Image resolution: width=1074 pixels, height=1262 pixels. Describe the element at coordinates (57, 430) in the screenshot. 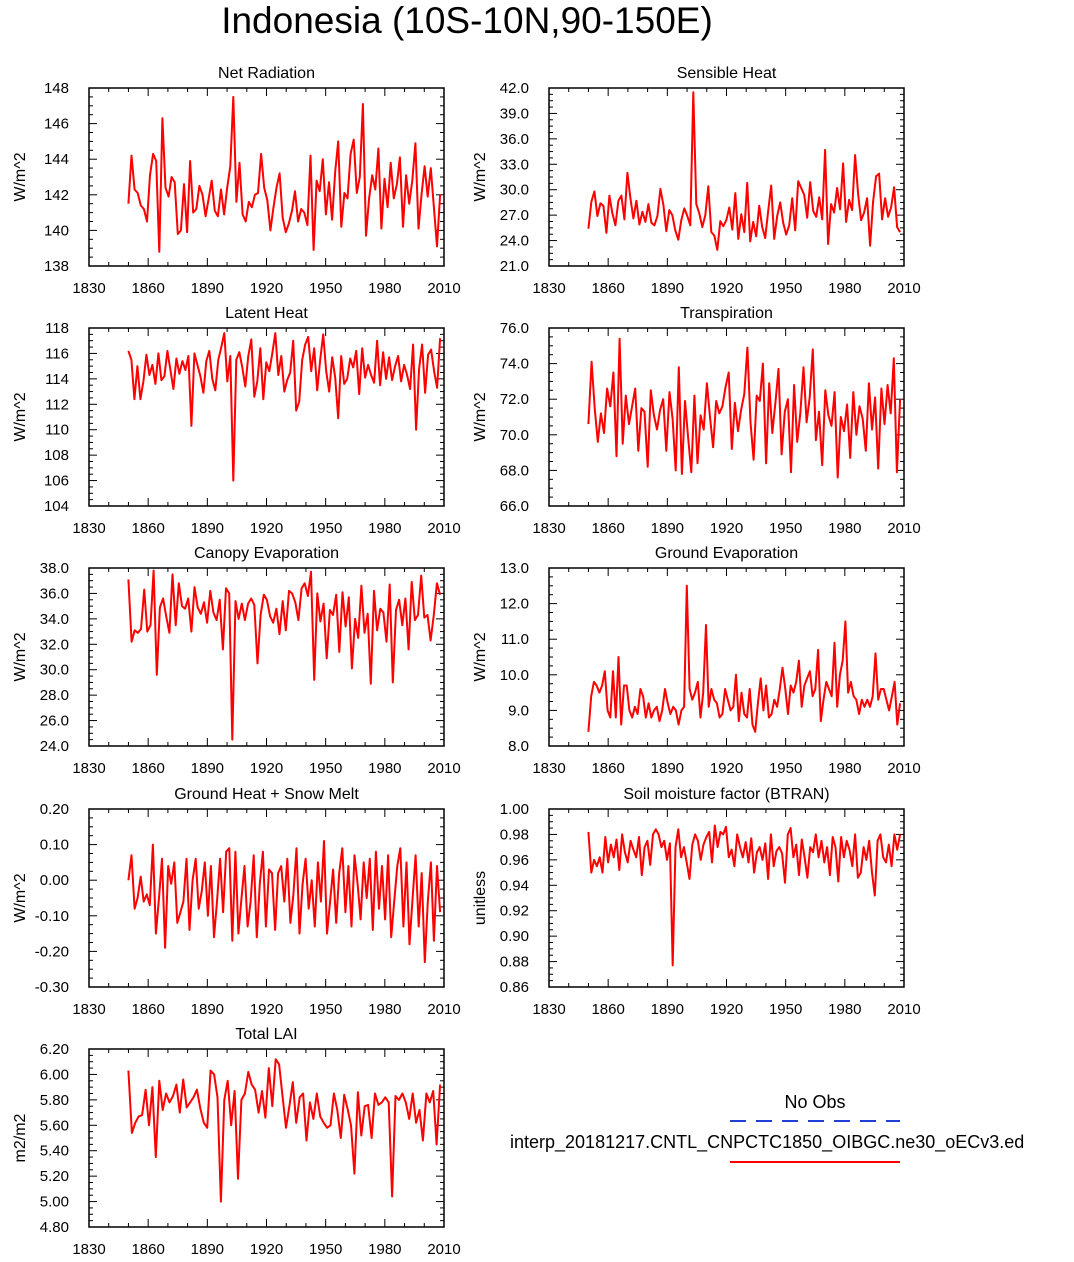

I see `y-tick-label: 110` at that location.